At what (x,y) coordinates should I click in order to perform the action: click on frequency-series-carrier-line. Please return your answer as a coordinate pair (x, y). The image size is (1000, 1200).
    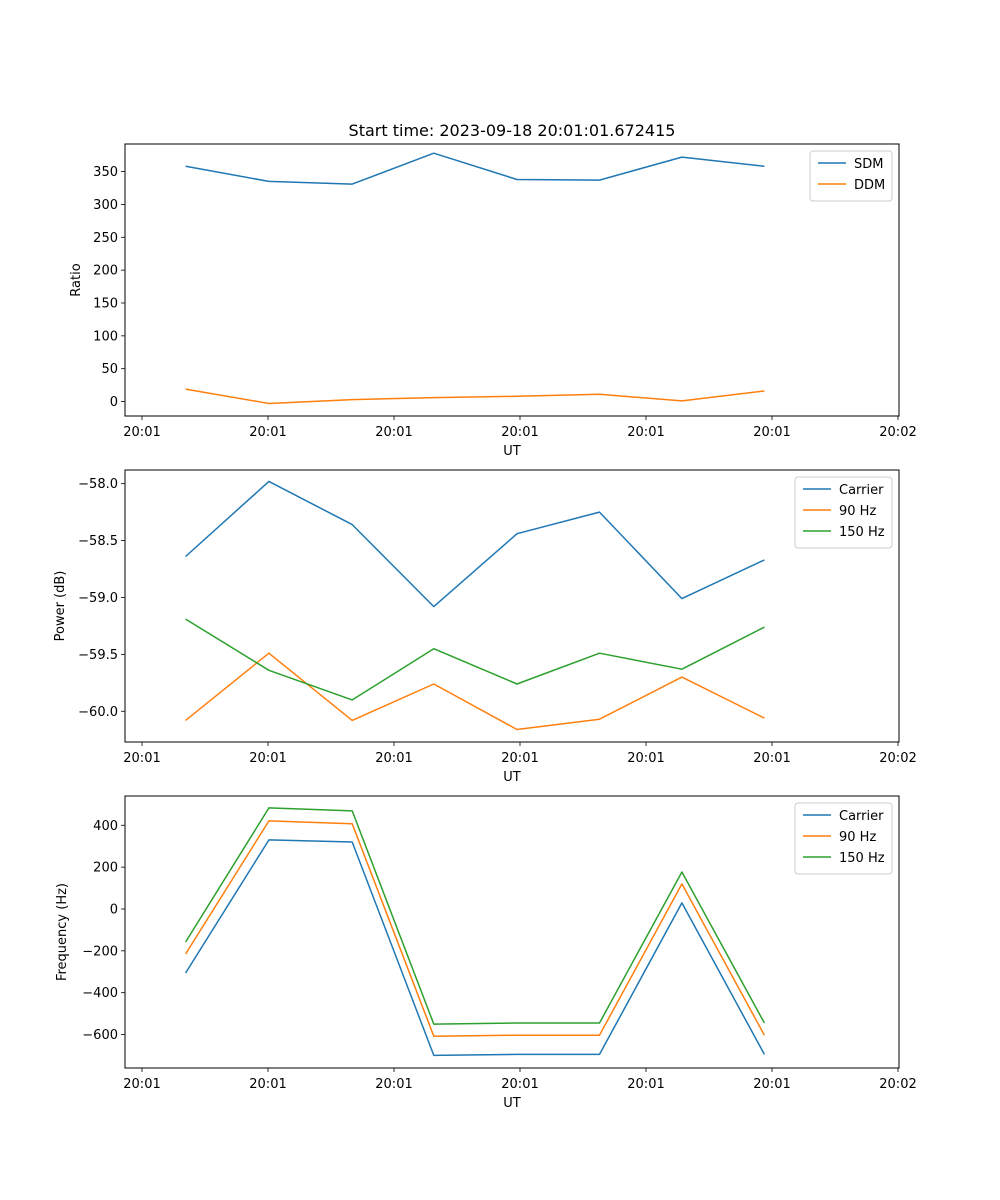
    Looking at the image, I should click on (475, 948).